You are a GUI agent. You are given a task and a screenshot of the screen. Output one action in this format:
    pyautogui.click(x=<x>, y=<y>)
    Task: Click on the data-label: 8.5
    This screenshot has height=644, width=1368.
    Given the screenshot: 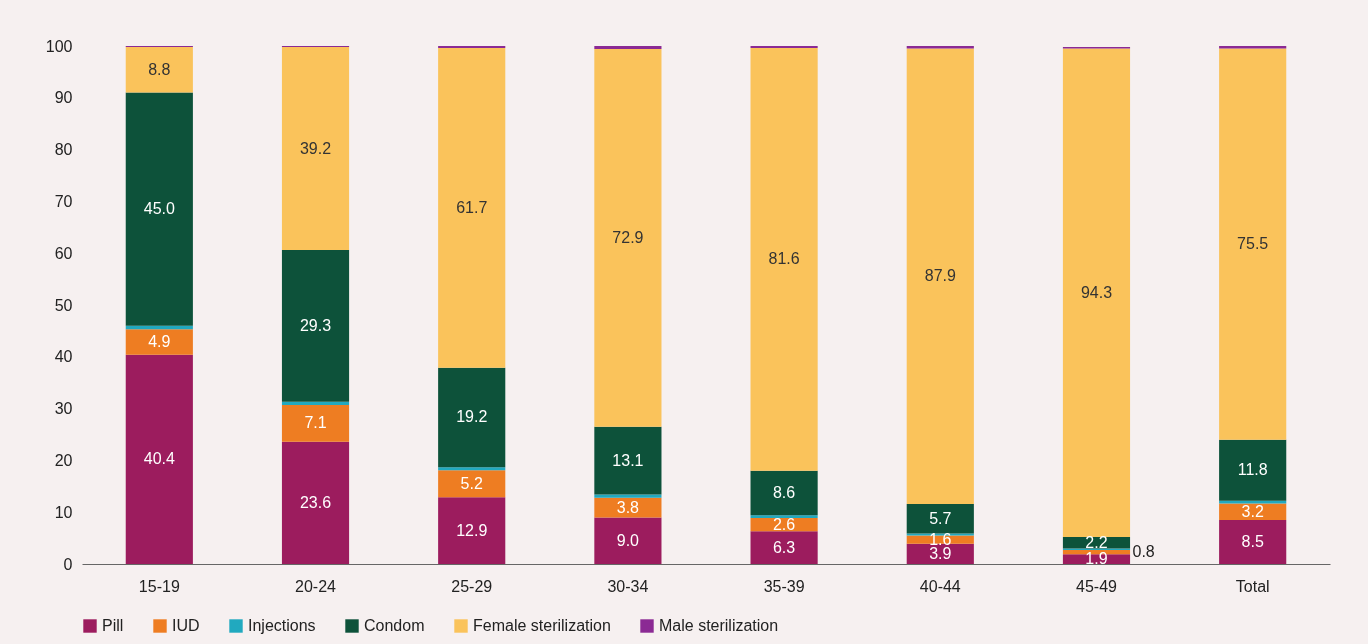 What is the action you would take?
    pyautogui.click(x=1252, y=541)
    